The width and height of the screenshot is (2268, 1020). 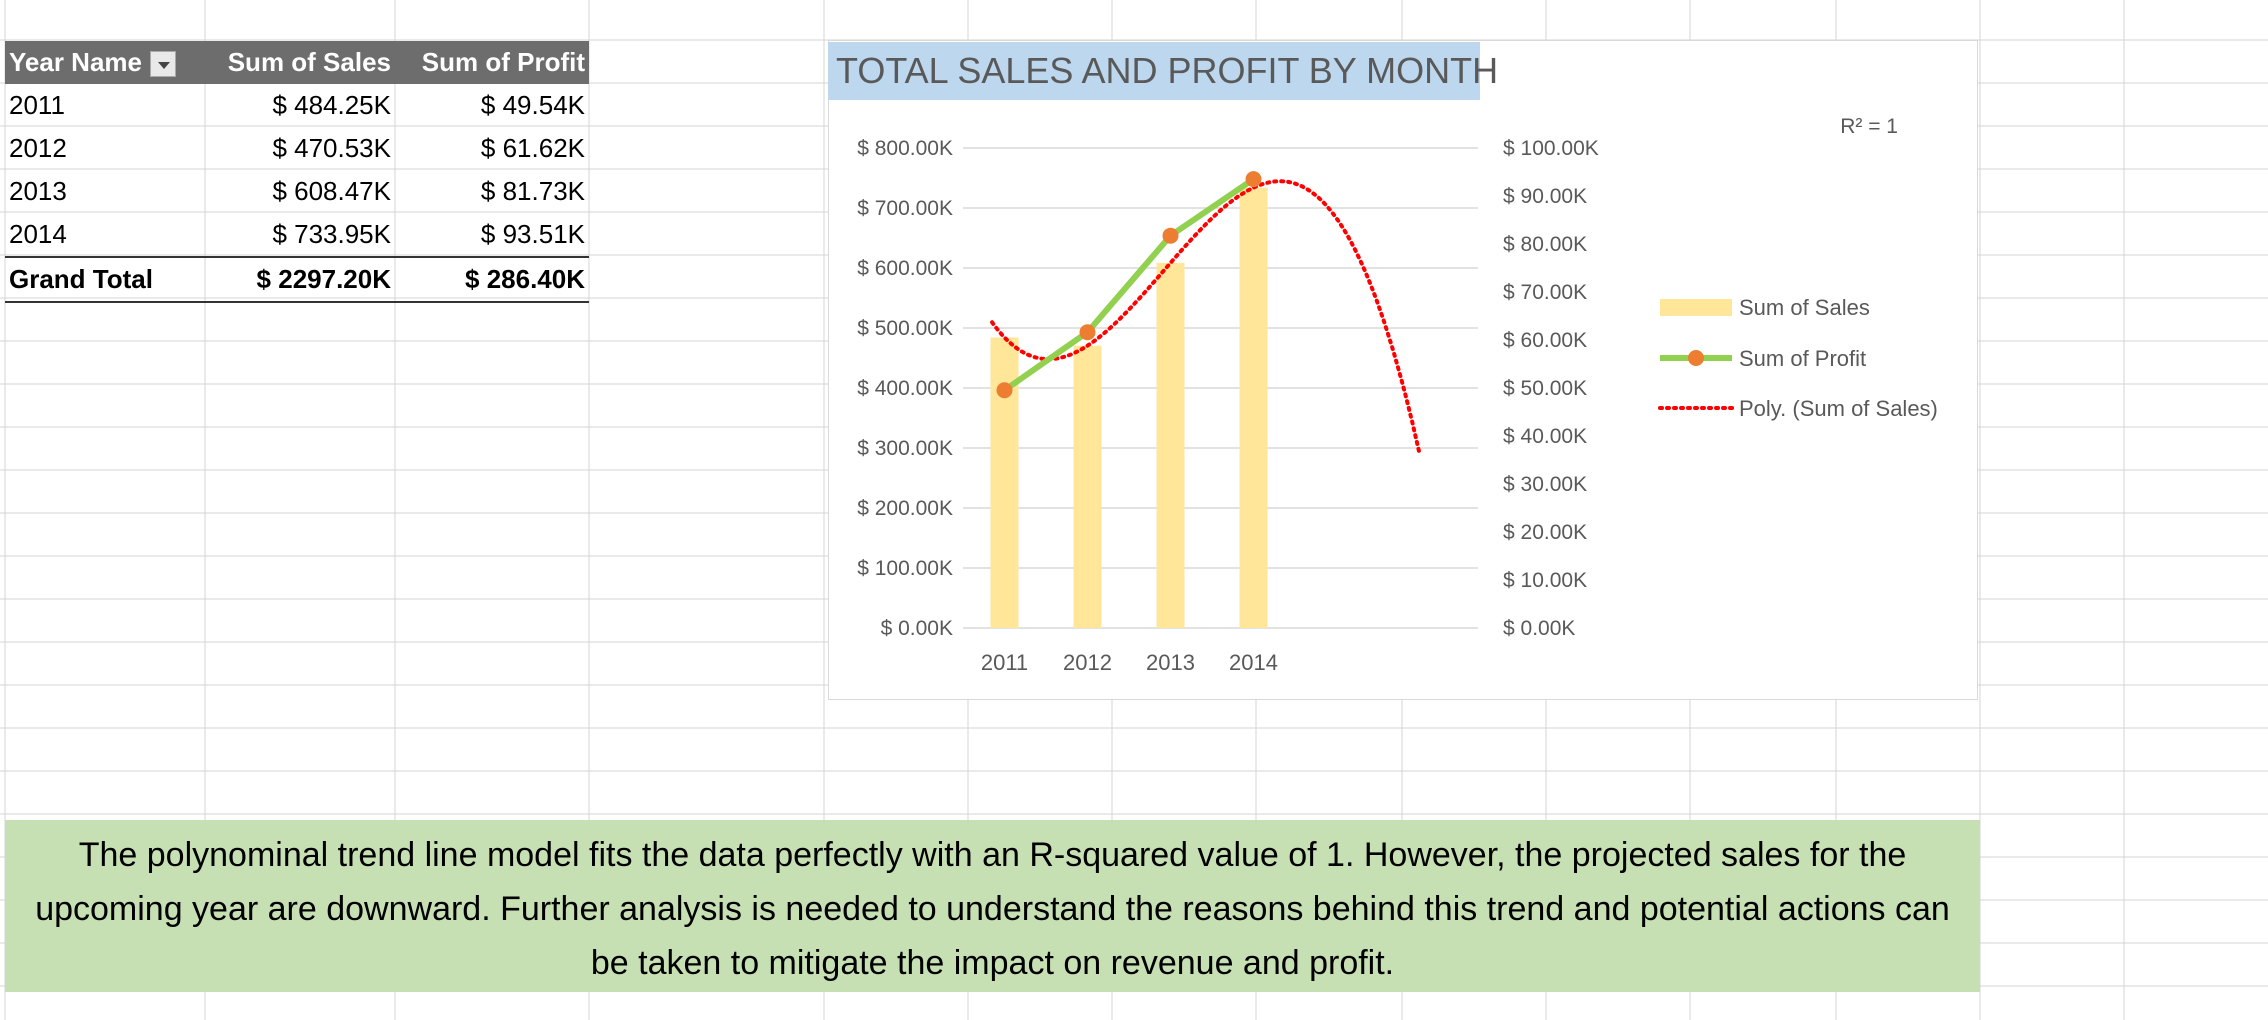 What do you see at coordinates (1539, 628) in the screenshot?
I see `right-axis-tick-label: $ 0.00K` at bounding box center [1539, 628].